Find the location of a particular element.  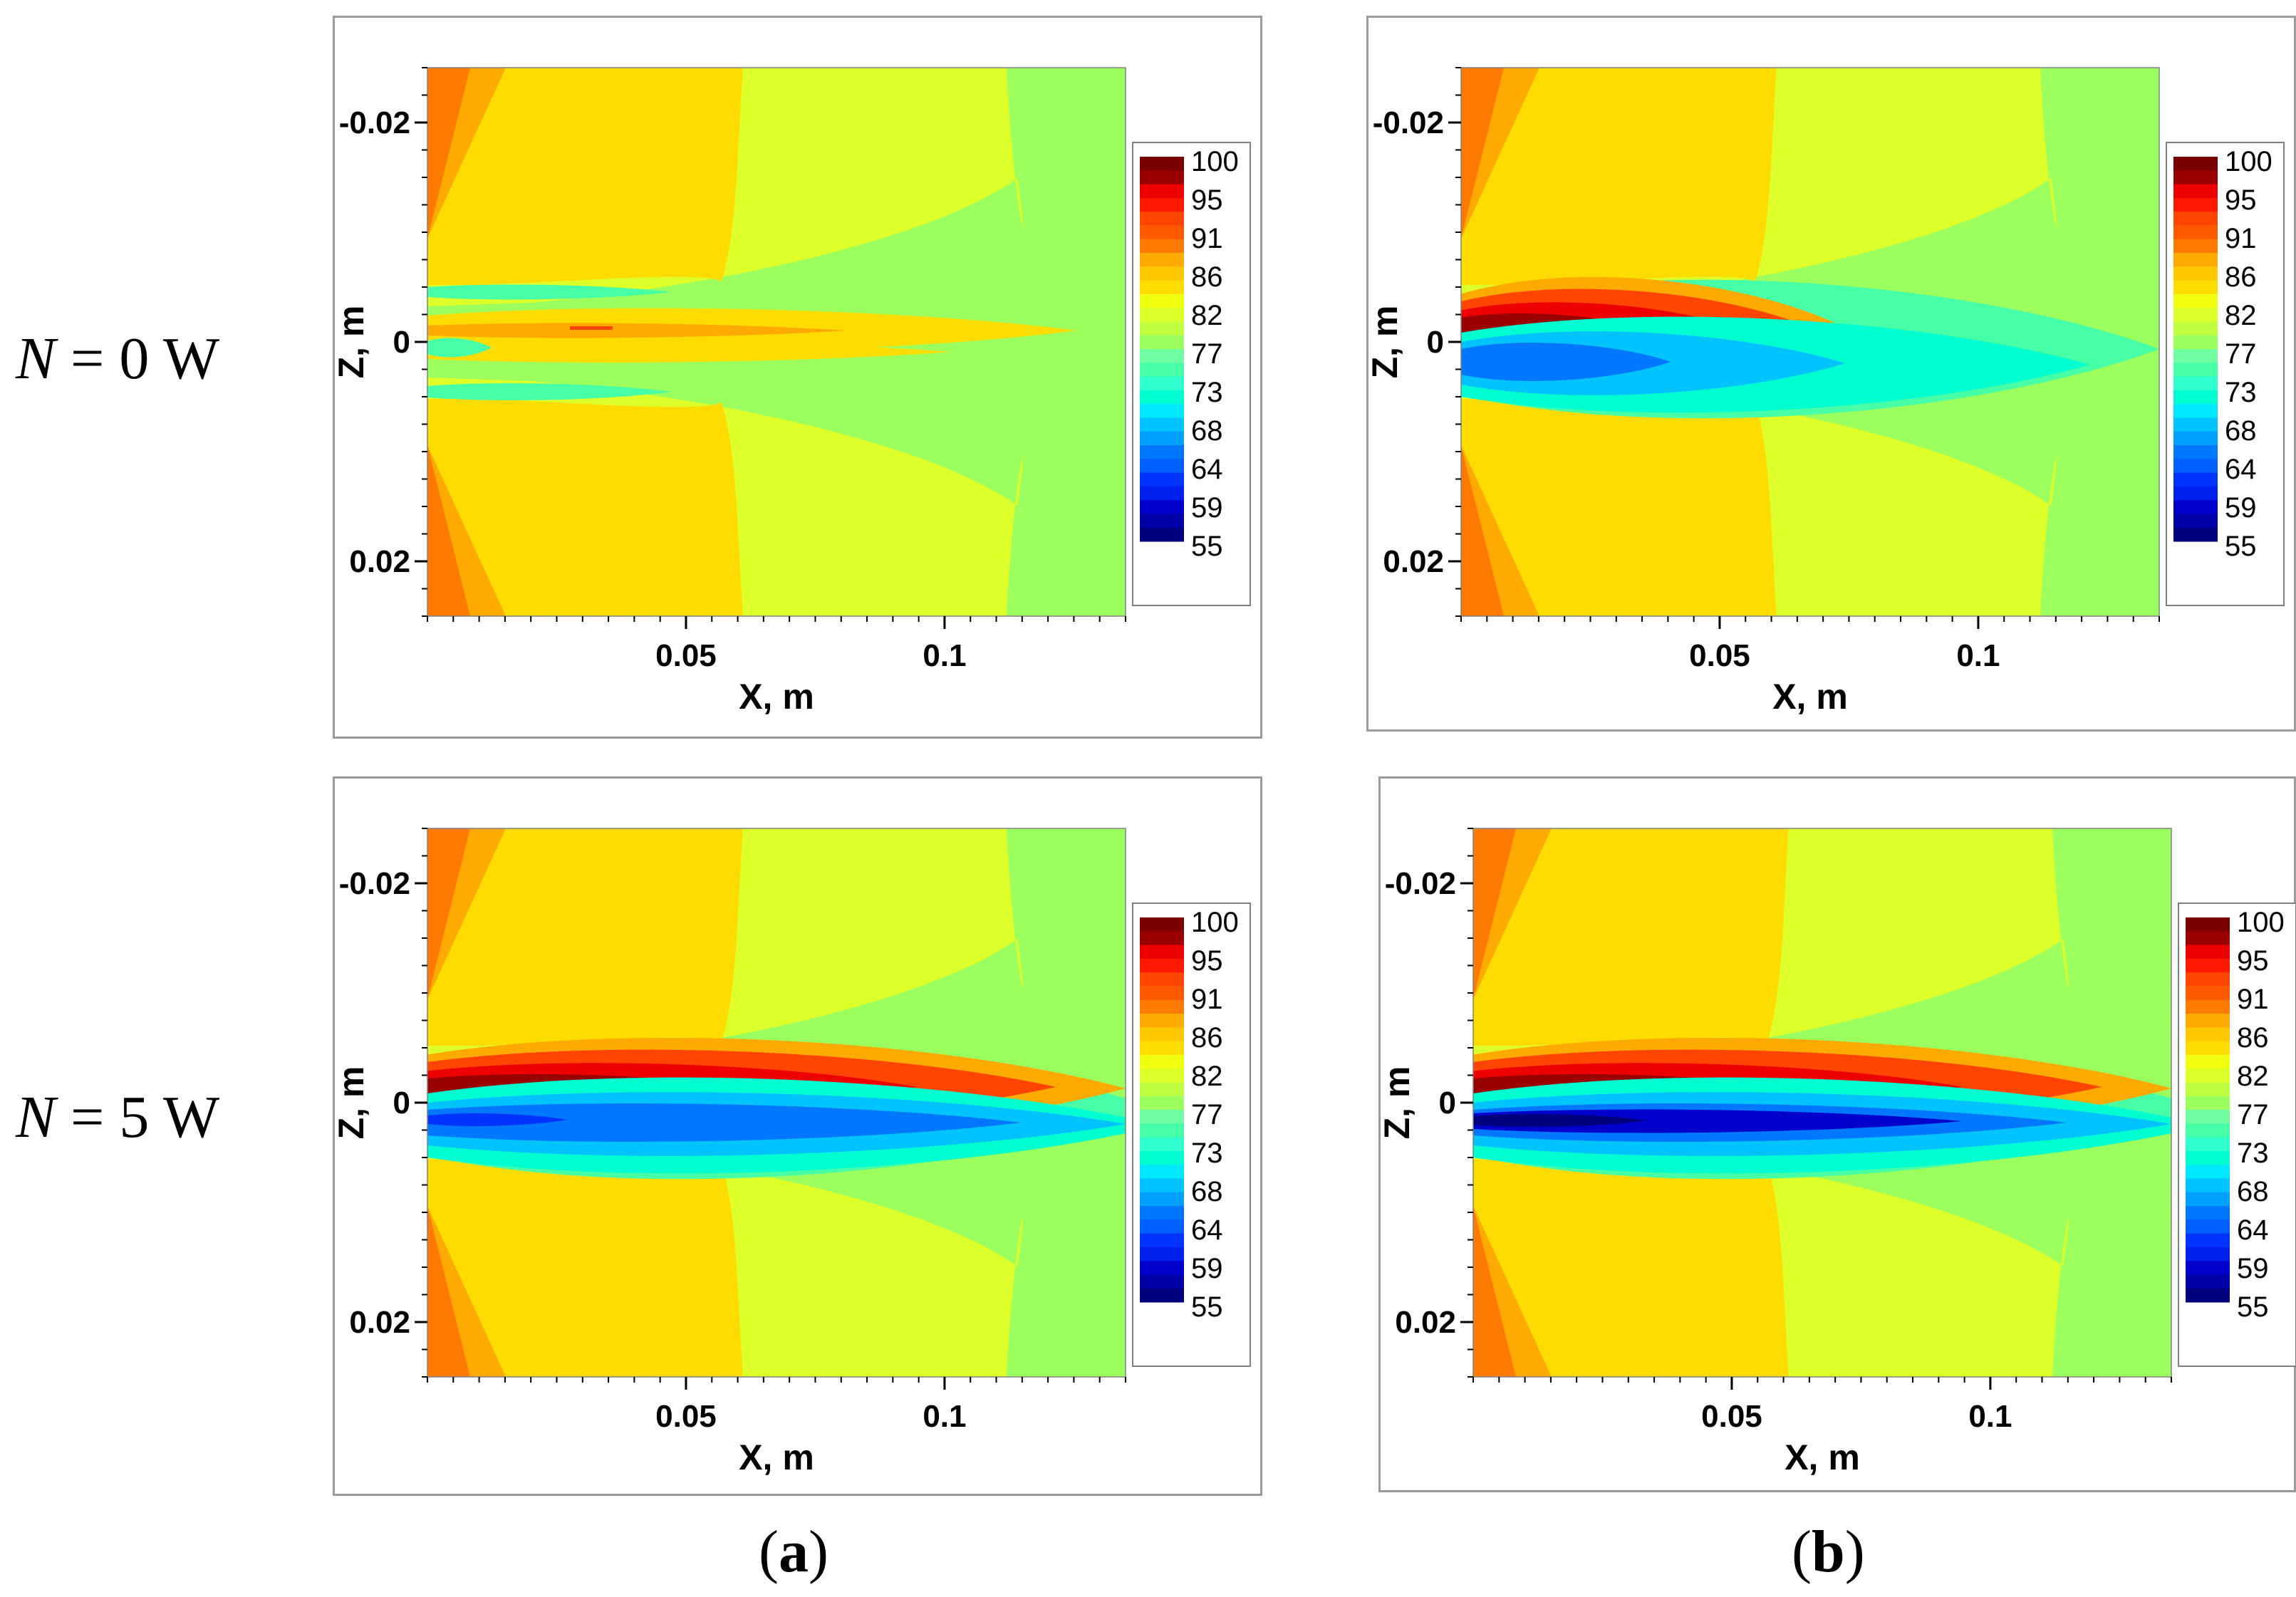

y-tick-label: -0.02 is located at coordinates (1420, 883).